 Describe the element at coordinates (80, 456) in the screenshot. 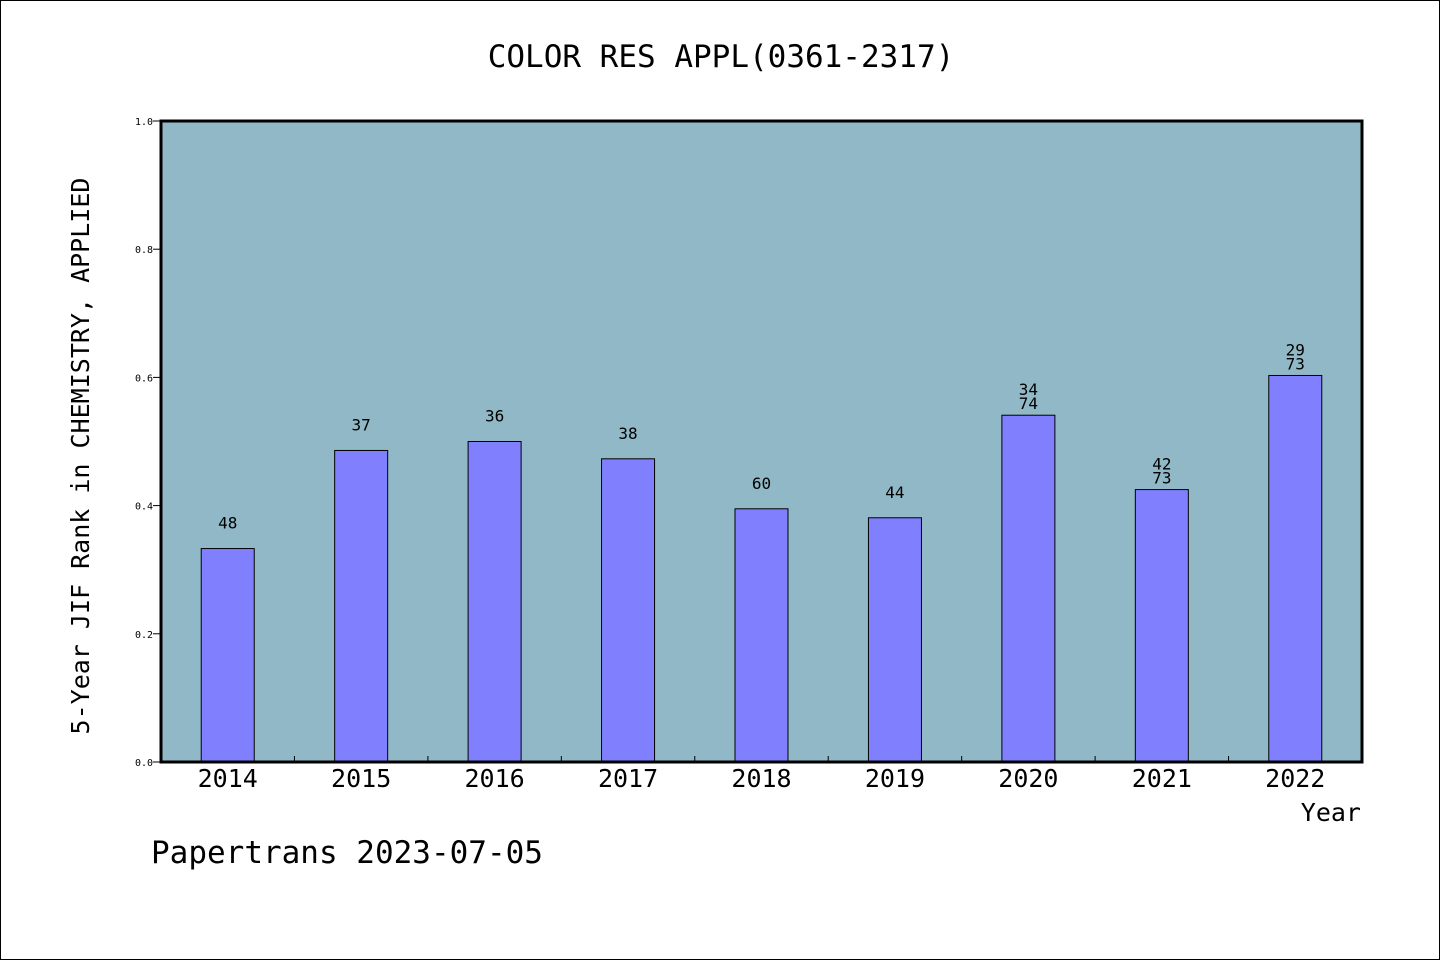

I see `y-axis-label: 5-Year JIF Rank in CHEMISTRY, APPLIED` at that location.